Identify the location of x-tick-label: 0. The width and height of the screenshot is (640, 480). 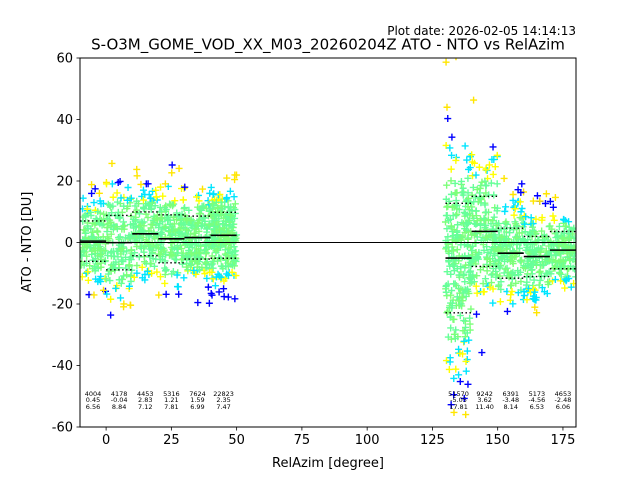
(106, 440).